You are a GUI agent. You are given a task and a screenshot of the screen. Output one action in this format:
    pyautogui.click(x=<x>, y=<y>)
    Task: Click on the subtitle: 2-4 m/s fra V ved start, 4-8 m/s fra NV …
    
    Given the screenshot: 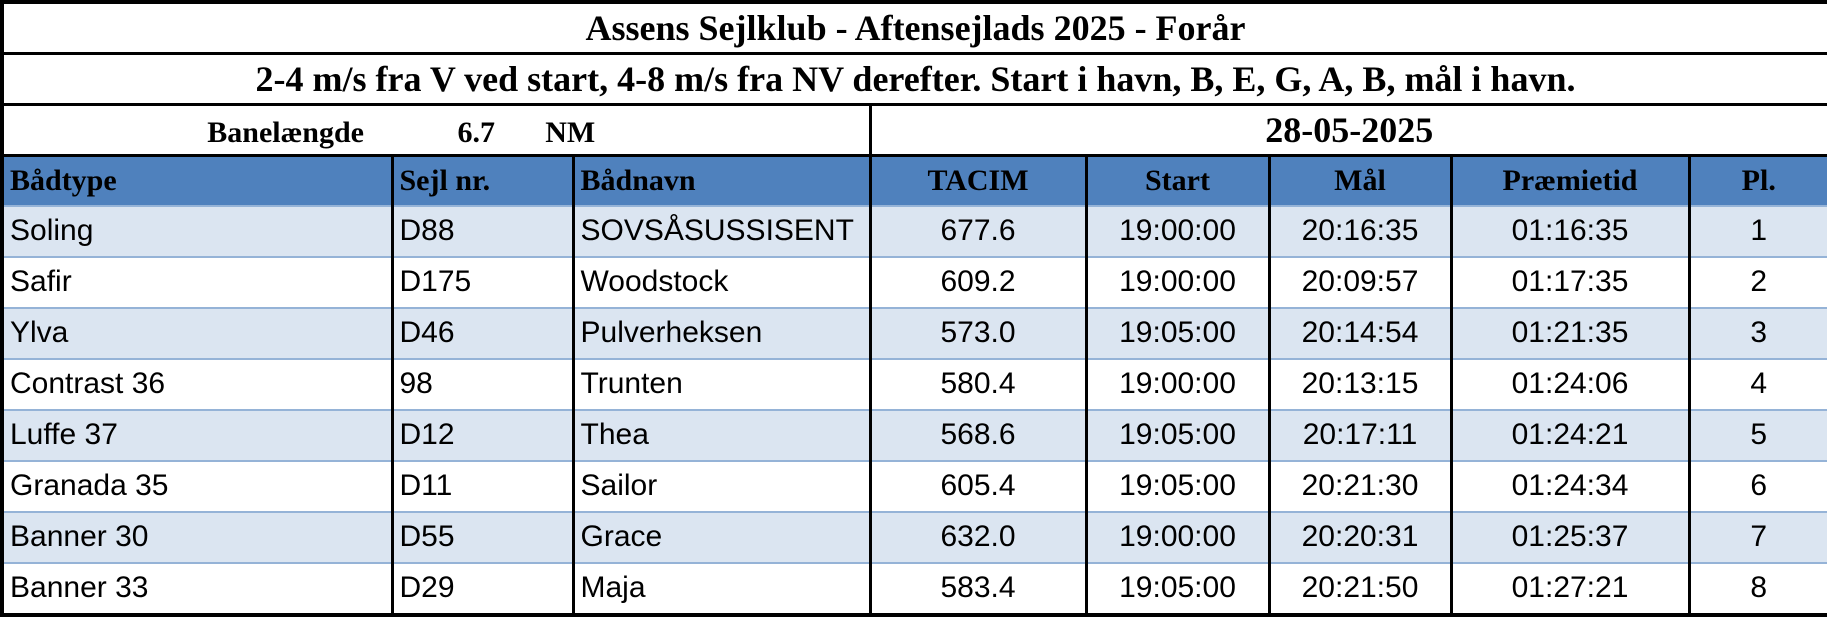 What is the action you would take?
    pyautogui.click(x=914, y=79)
    